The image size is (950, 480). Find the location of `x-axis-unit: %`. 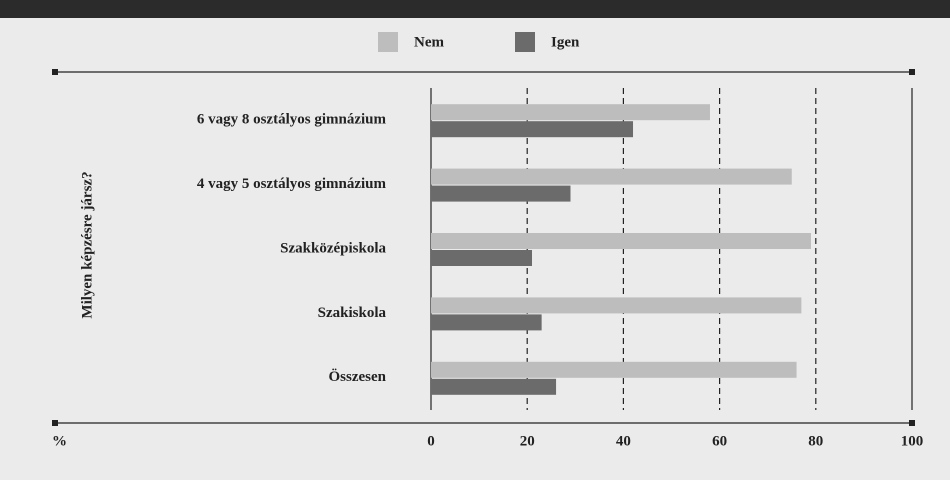

x-axis-unit: % is located at coordinates (59, 441).